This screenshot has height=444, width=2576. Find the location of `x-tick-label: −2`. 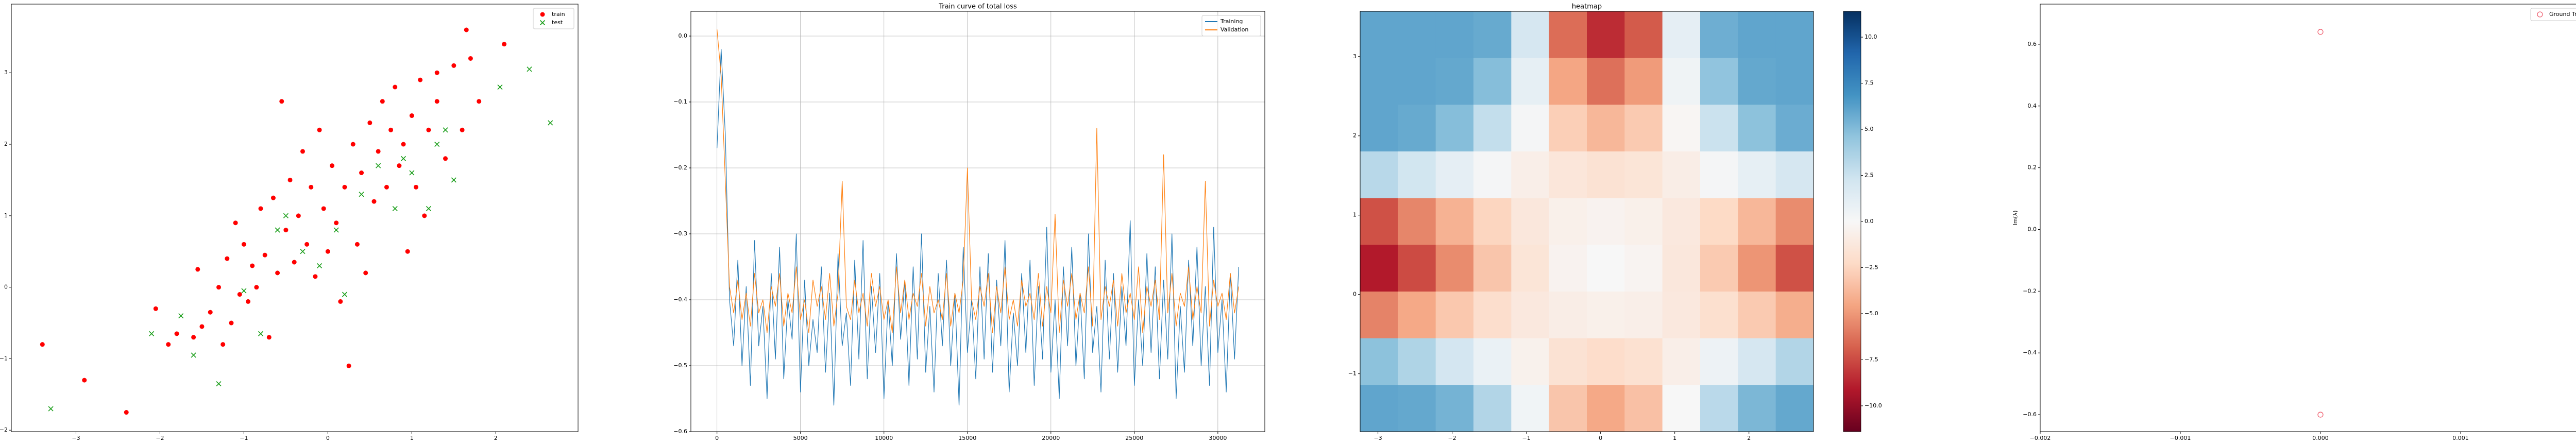

x-tick-label: −2 is located at coordinates (160, 438).